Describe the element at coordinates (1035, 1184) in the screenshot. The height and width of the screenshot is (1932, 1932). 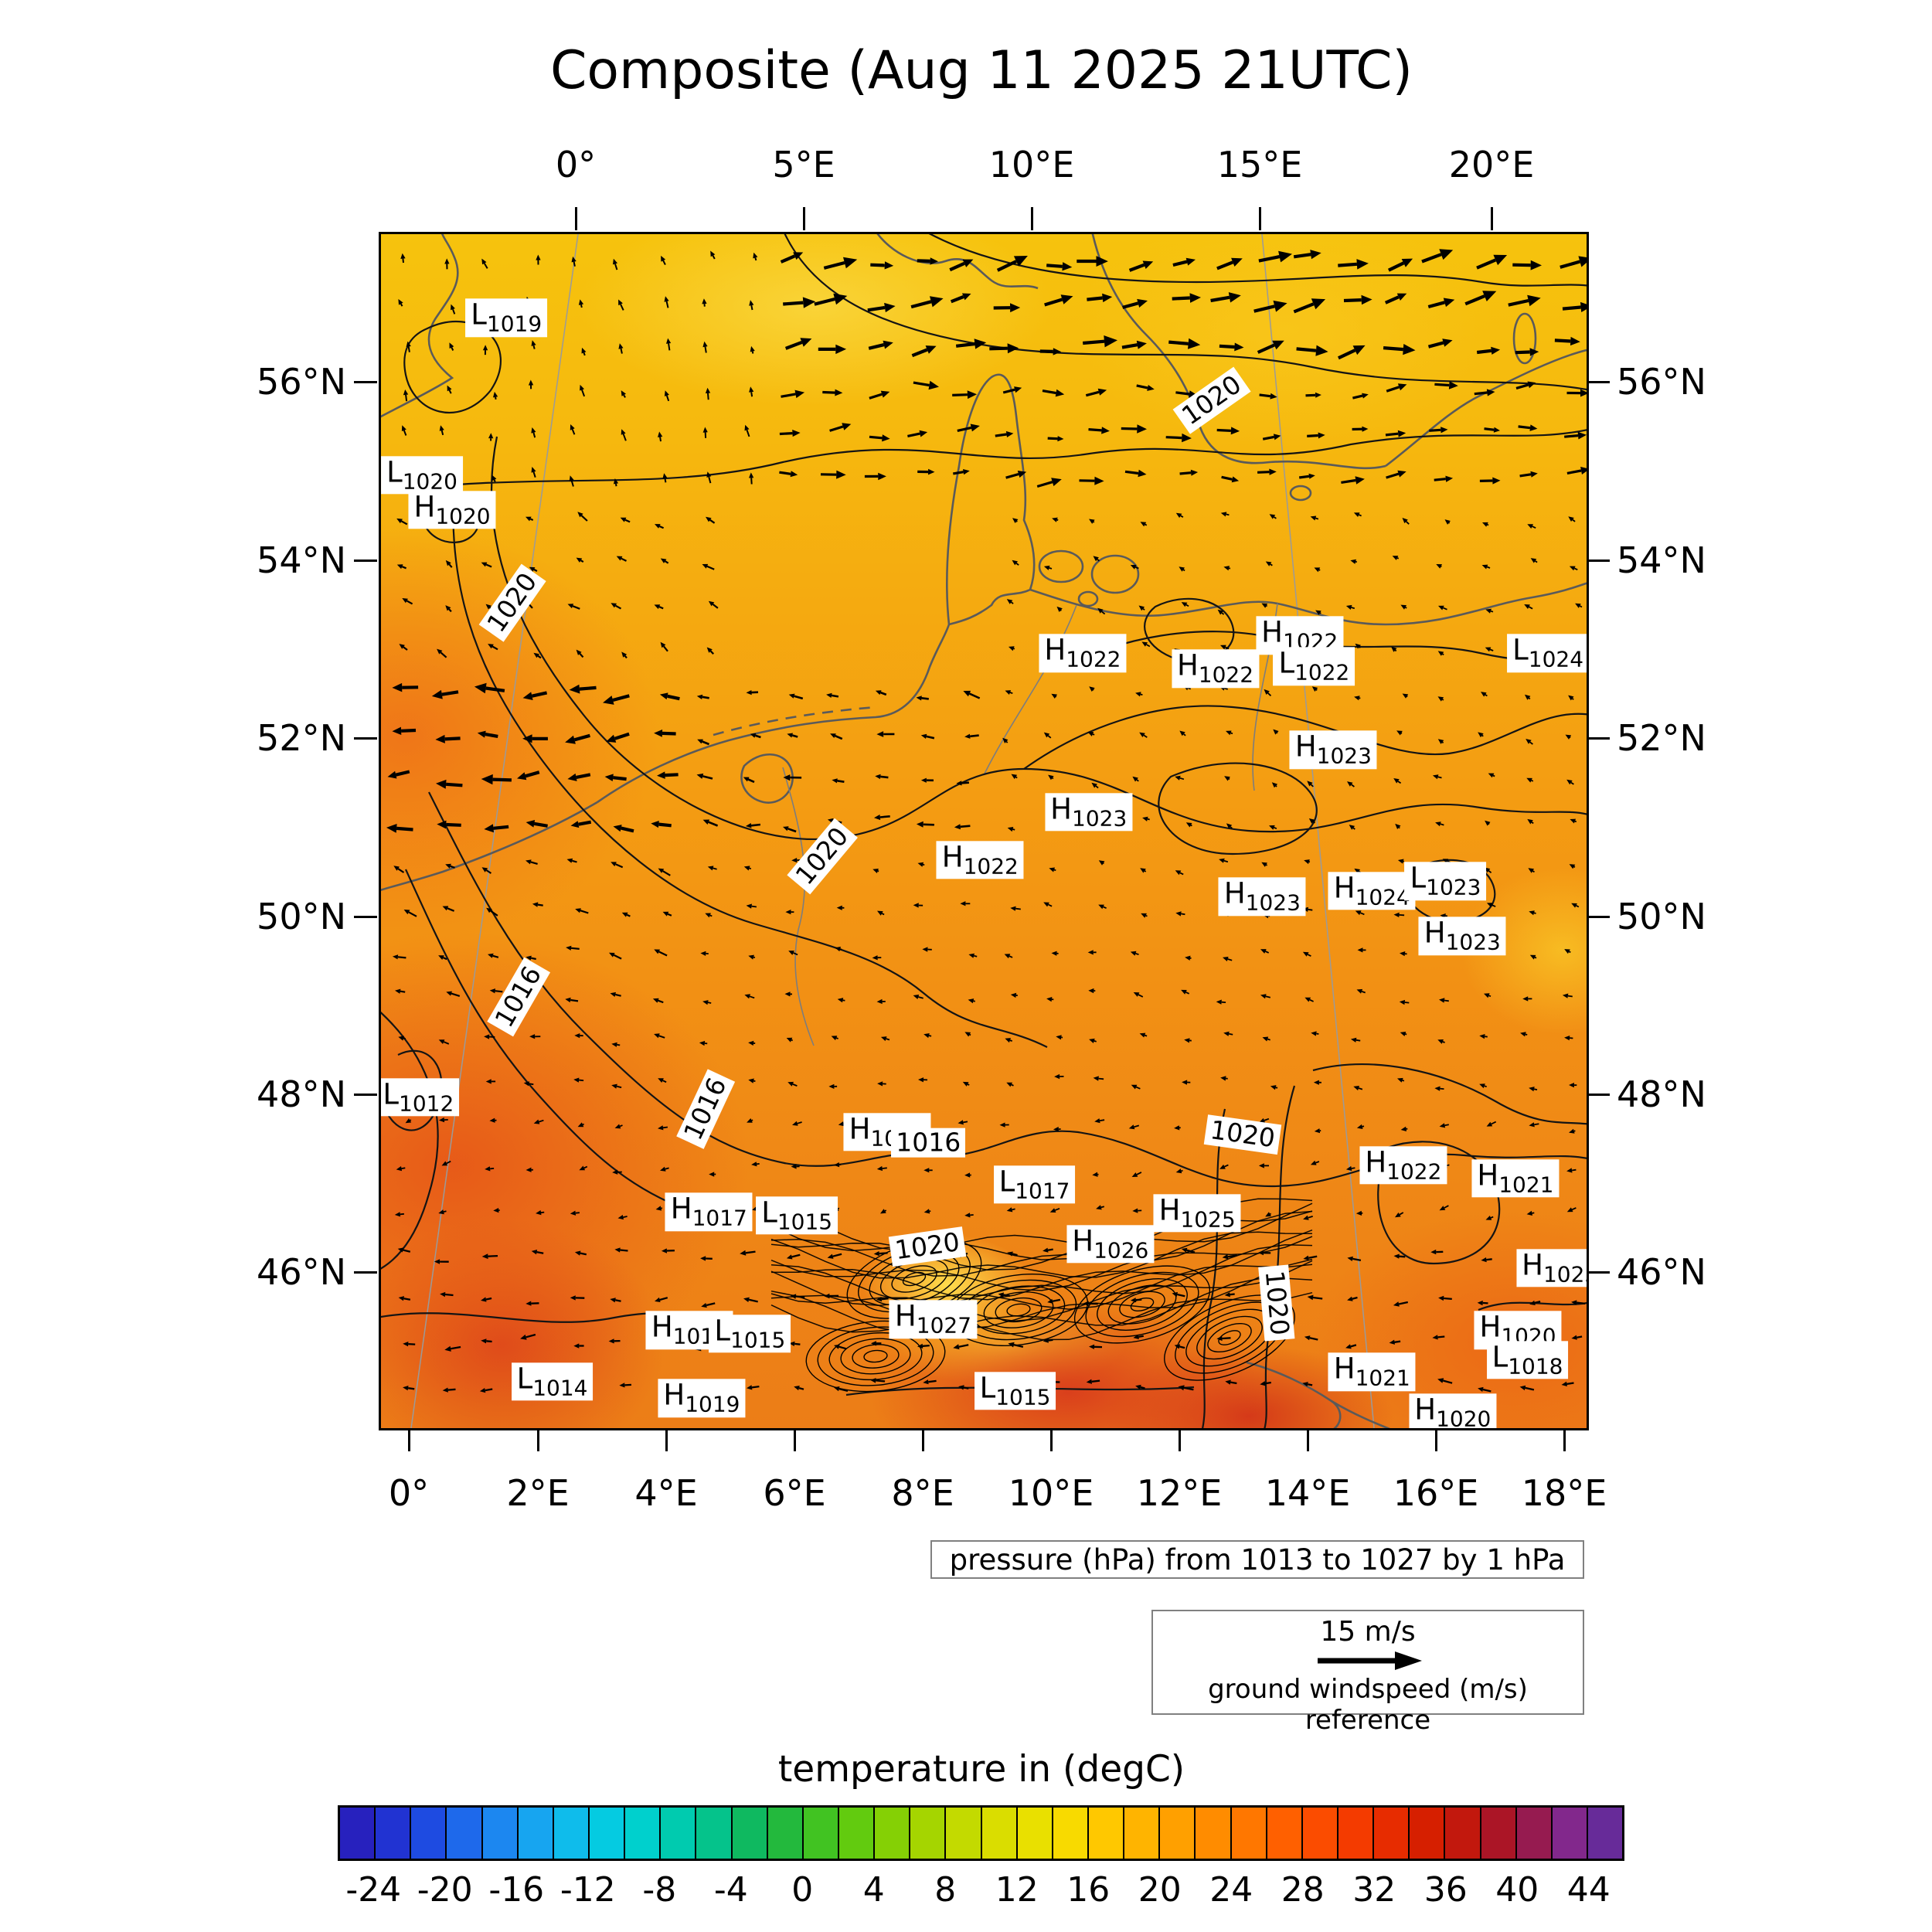
I see `pressure-center-label: L1017` at that location.